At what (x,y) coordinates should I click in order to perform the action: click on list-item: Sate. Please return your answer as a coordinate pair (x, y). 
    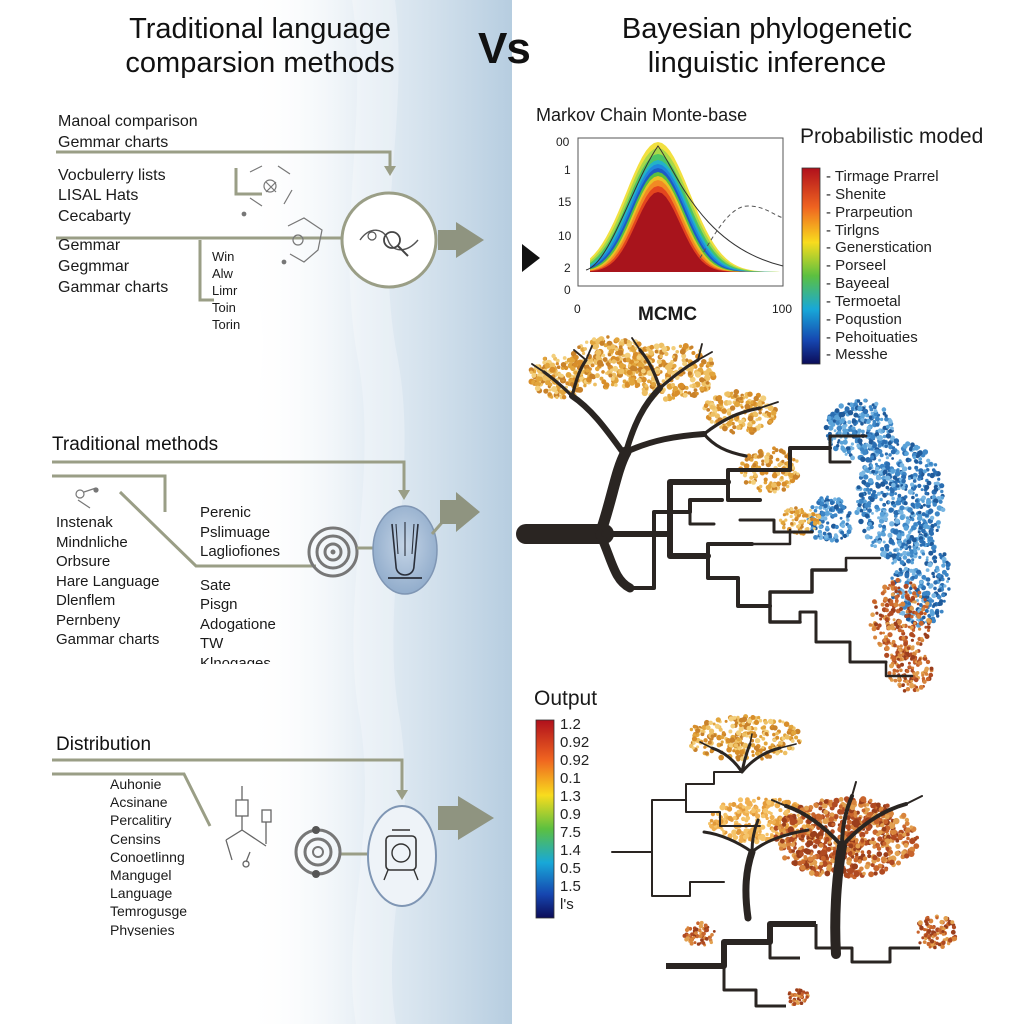
    Looking at the image, I should click on (215, 585).